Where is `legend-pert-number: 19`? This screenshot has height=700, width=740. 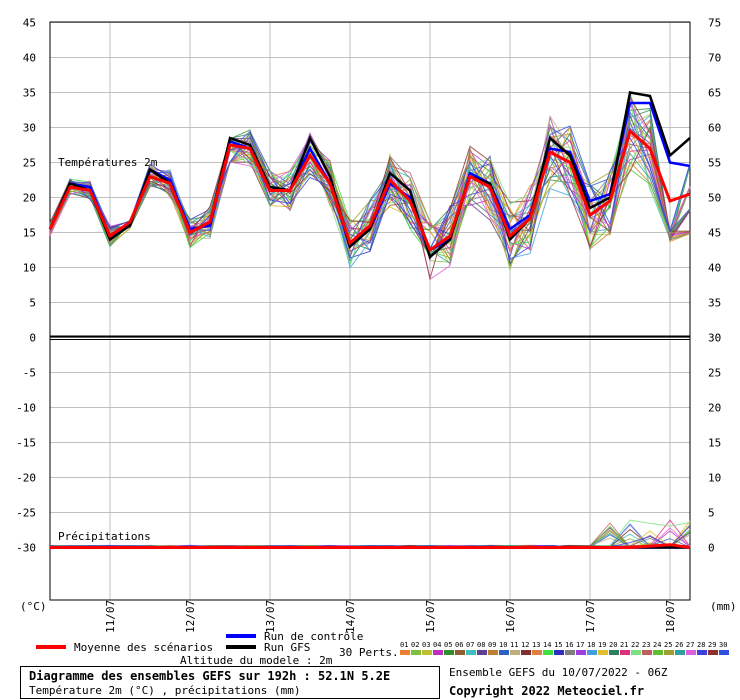
legend-pert-number: 19 is located at coordinates (602, 645).